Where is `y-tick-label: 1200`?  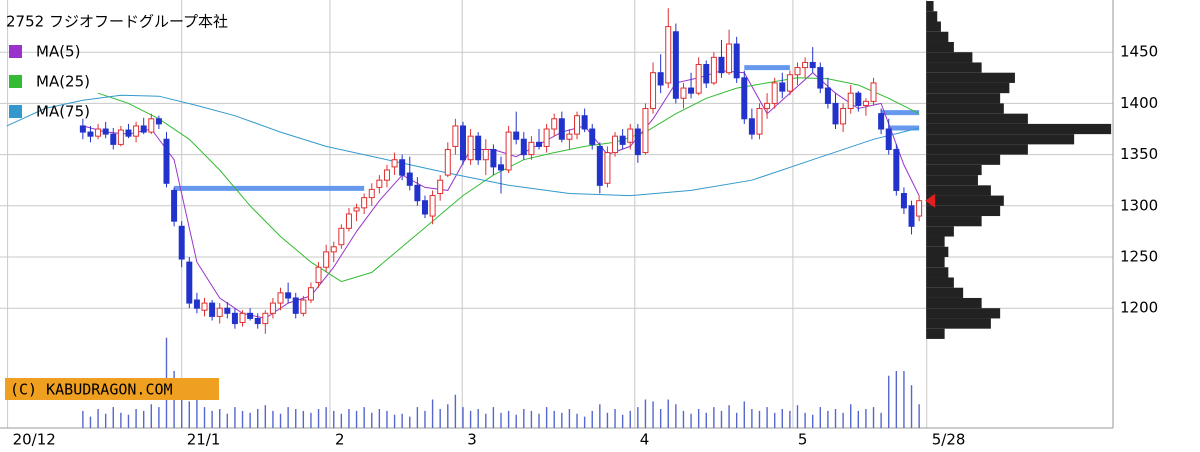
y-tick-label: 1200 is located at coordinates (1139, 308).